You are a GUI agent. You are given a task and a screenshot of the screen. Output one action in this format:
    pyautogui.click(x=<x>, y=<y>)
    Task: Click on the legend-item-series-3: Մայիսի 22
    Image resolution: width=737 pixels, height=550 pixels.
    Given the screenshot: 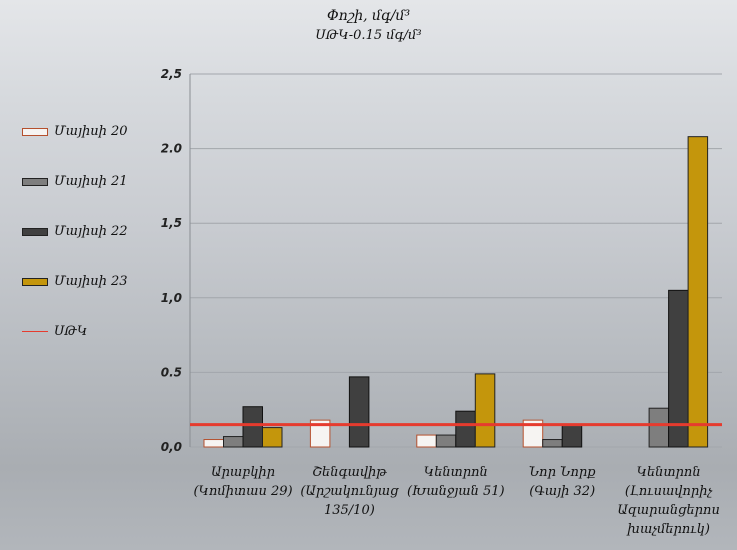 What is the action you would take?
    pyautogui.click(x=75, y=231)
    